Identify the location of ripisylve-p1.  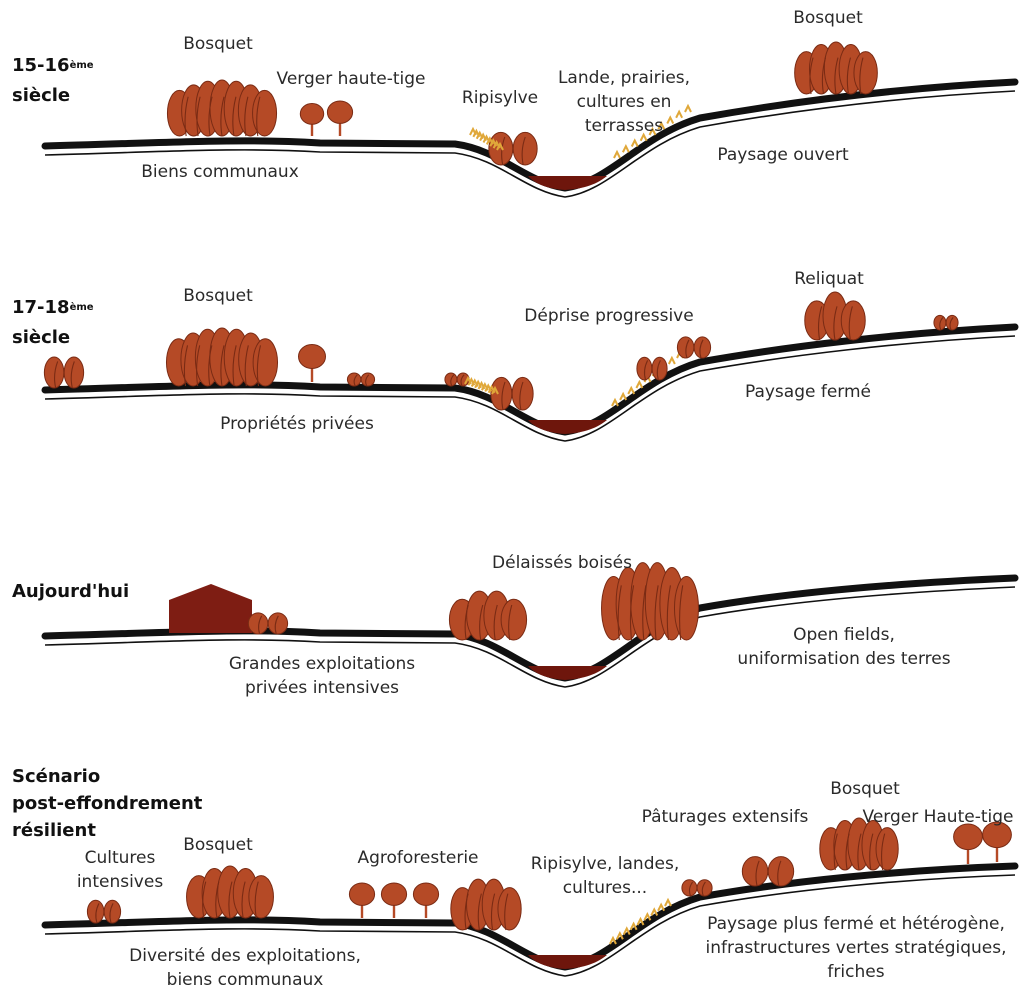
(513, 148).